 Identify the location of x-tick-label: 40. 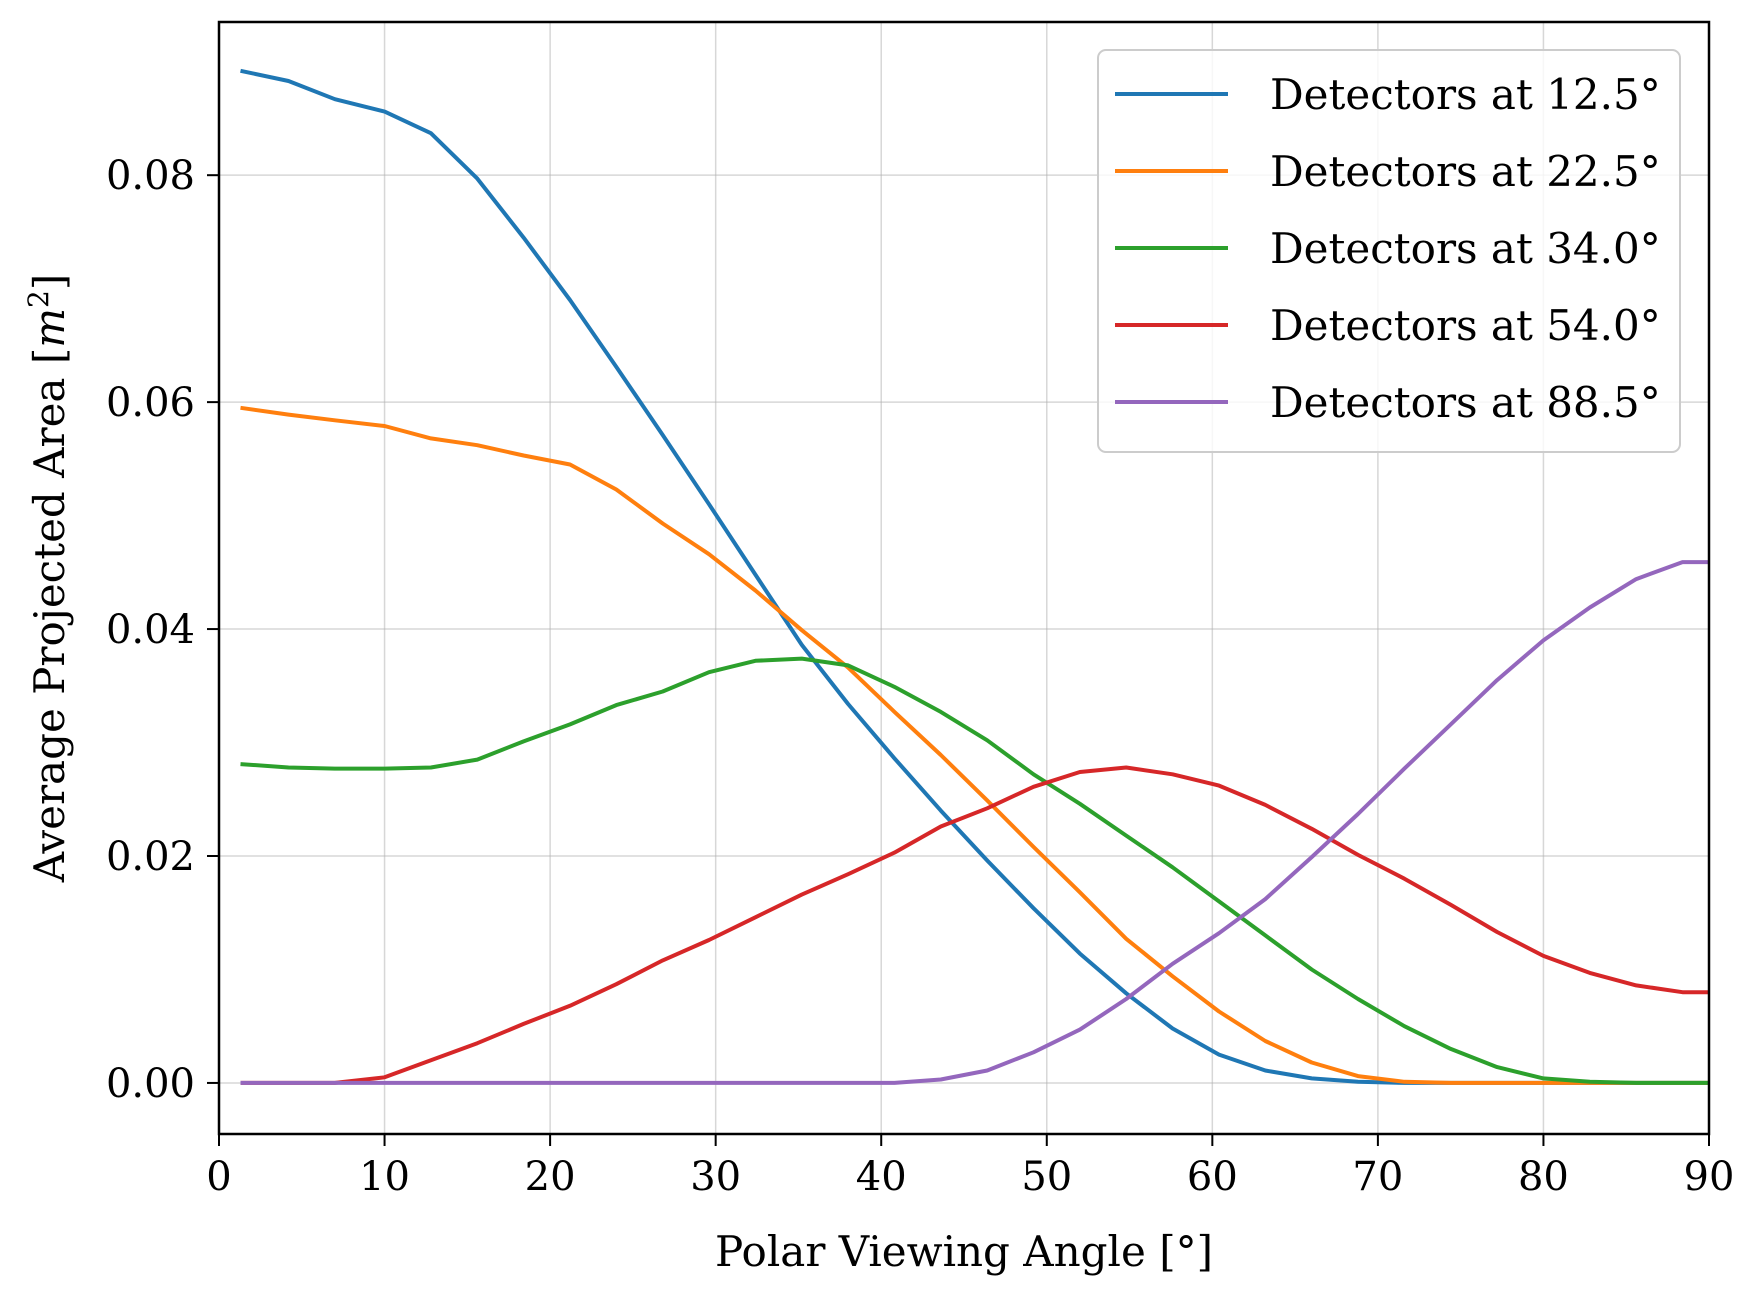
(881, 1177).